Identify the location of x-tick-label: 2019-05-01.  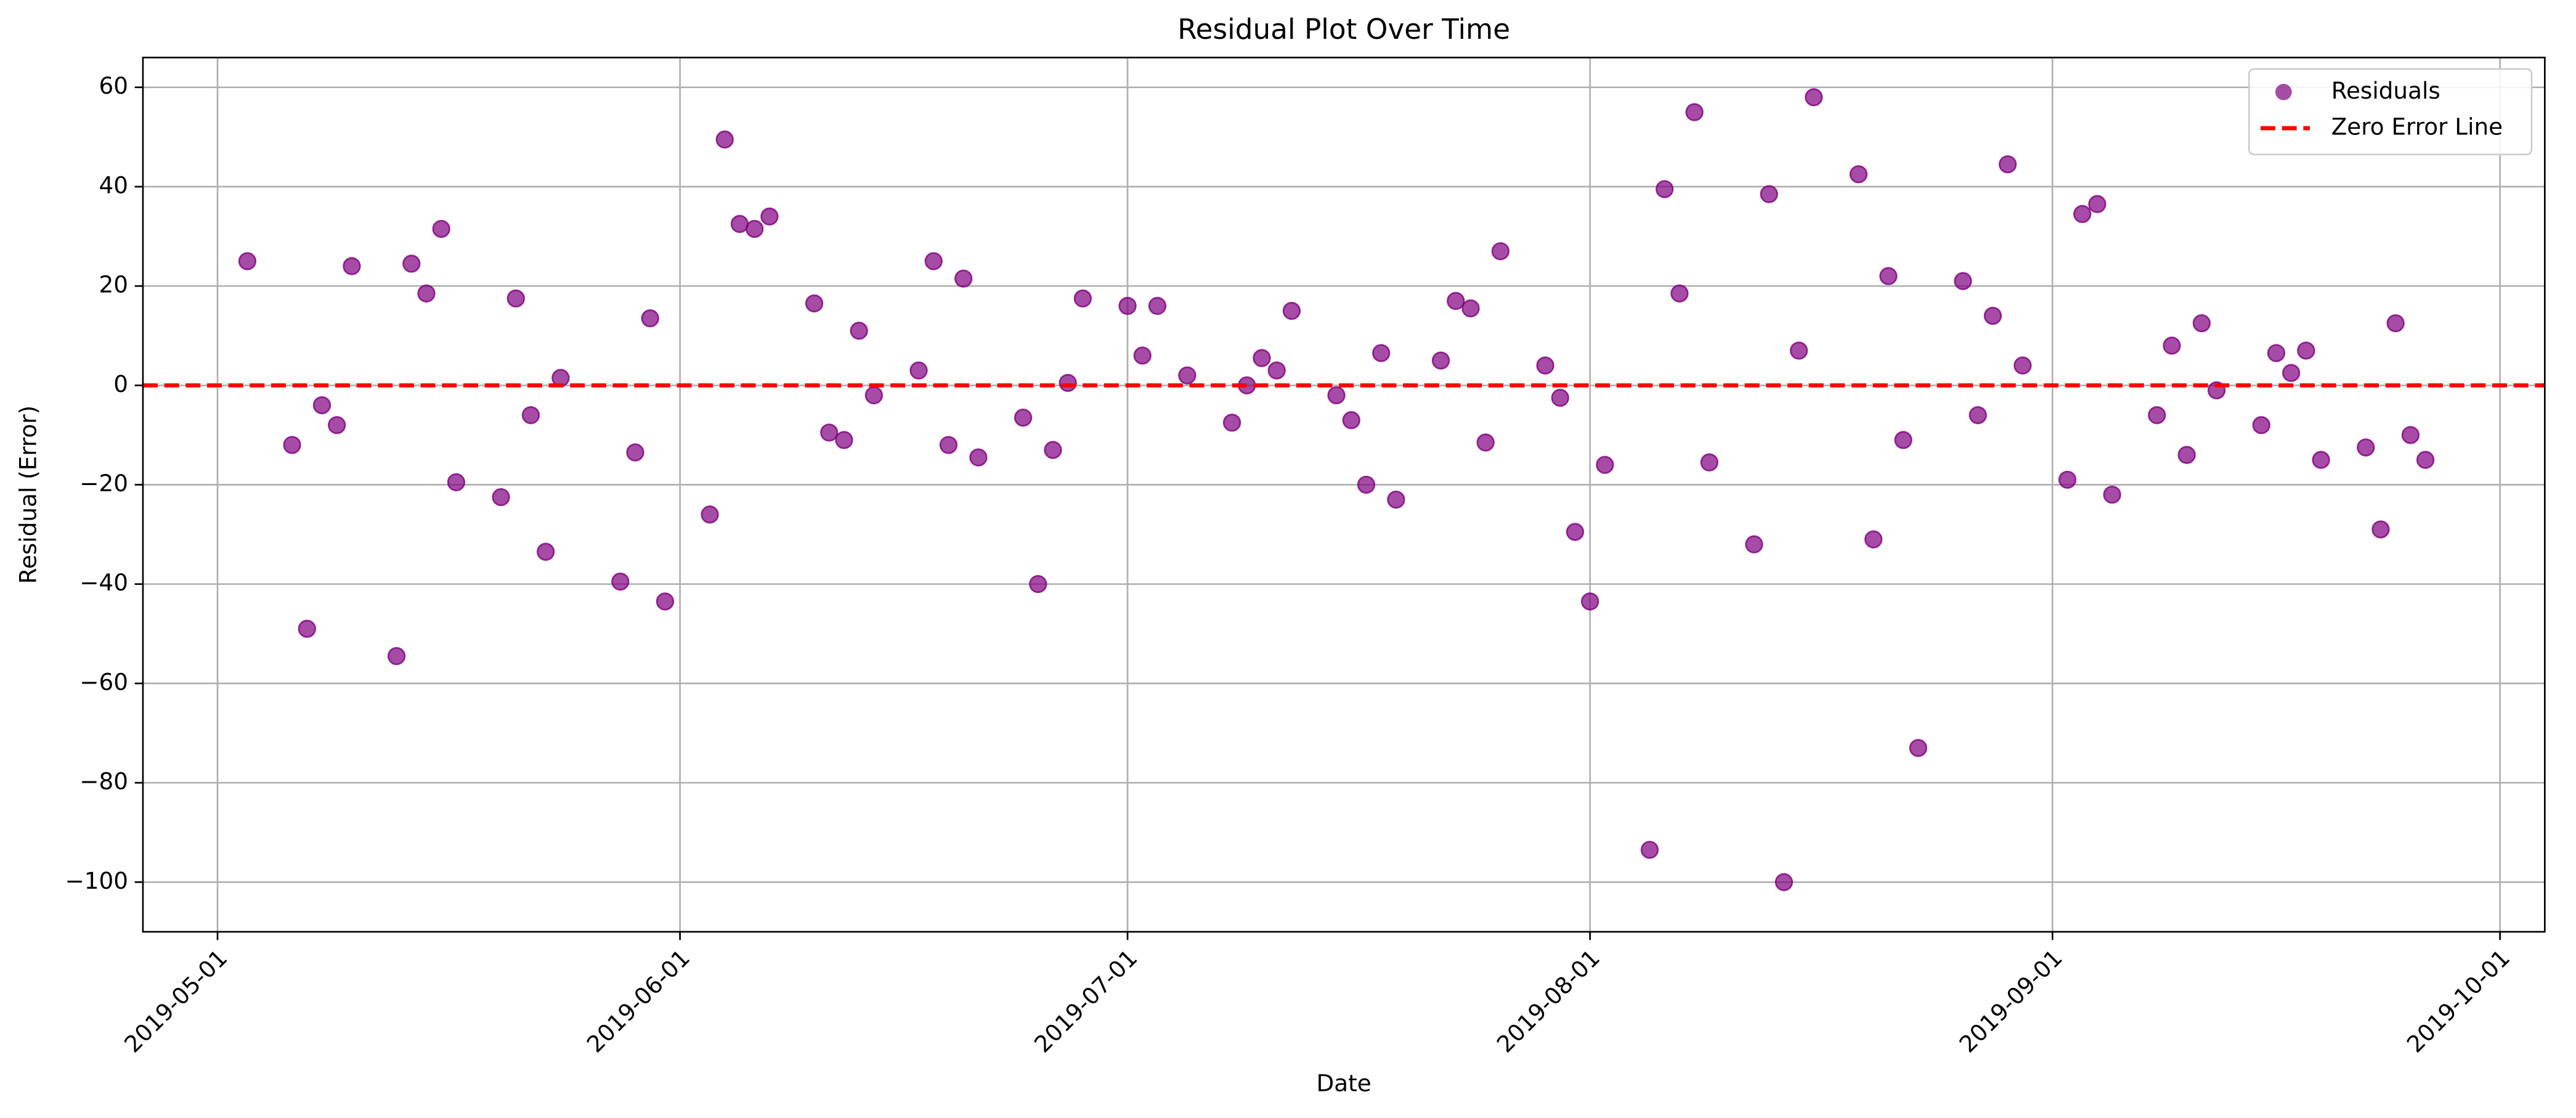
(176, 1001).